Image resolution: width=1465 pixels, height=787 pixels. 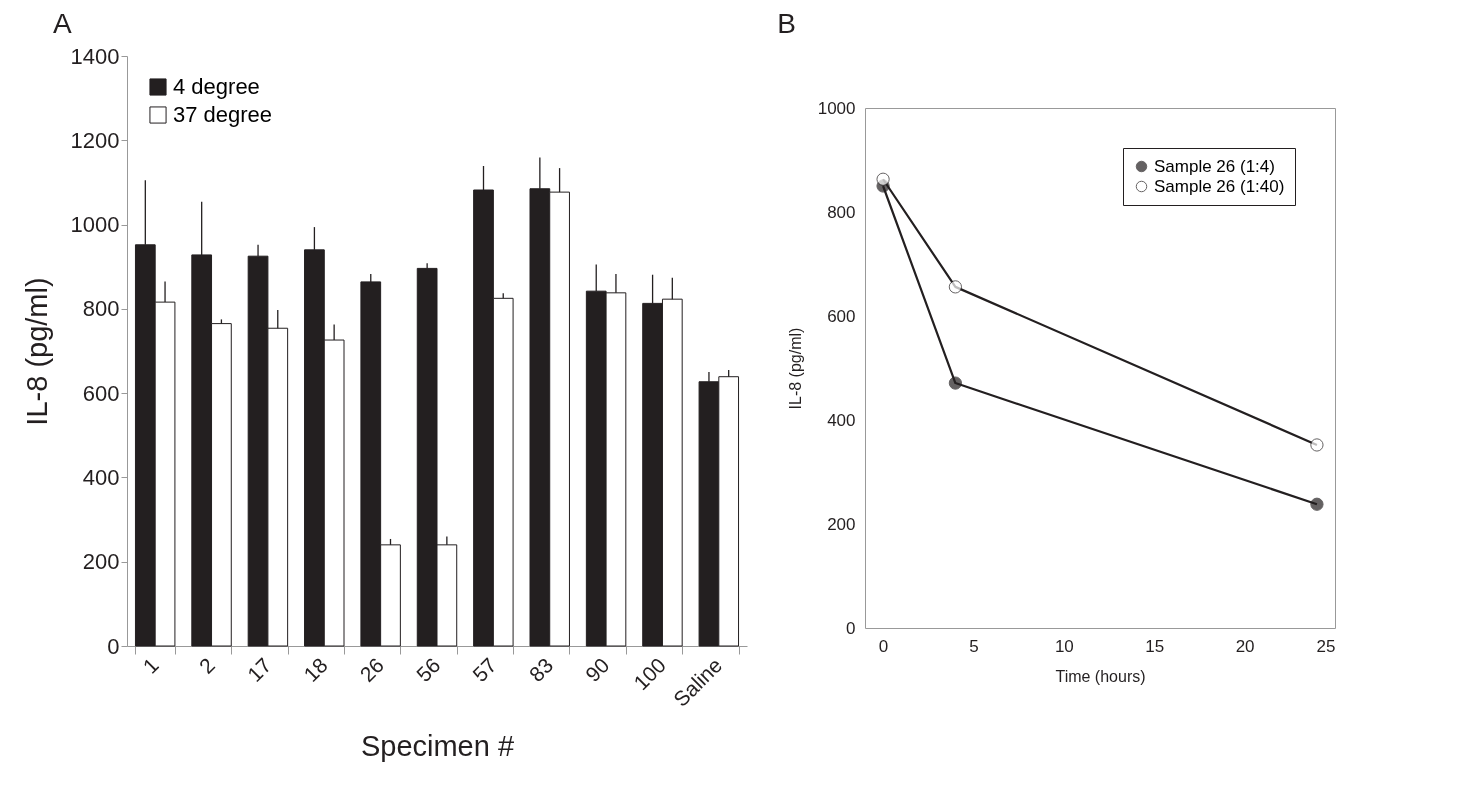 I want to click on y-tick-label: 1400, so click(x=95, y=56).